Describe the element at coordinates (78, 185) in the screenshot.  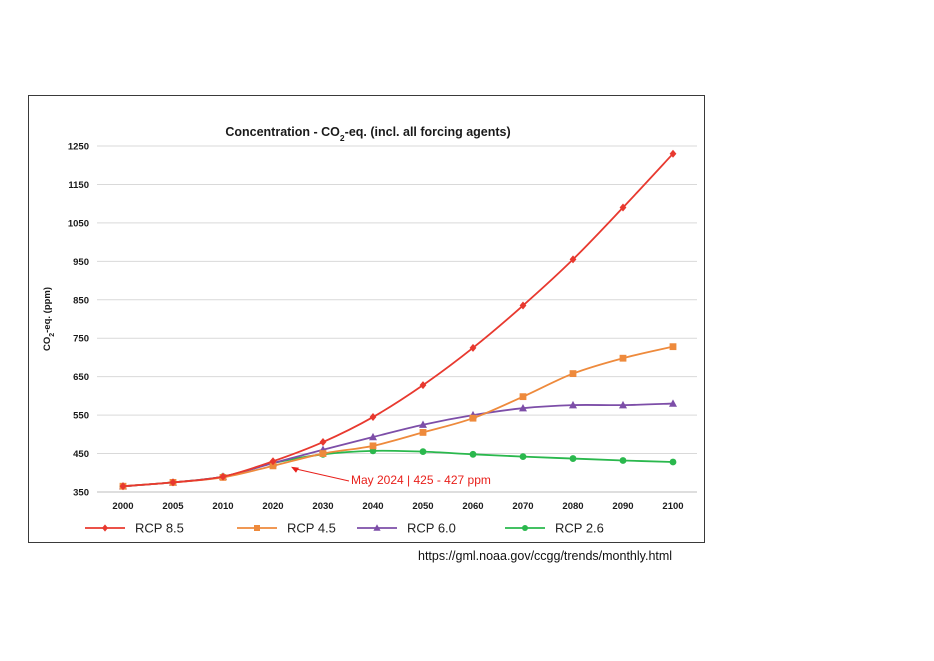
I see `y-tick-label: 1150` at that location.